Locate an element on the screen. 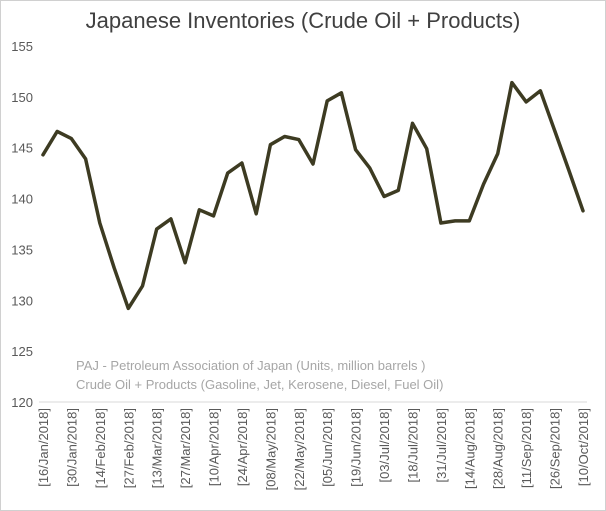 The height and width of the screenshot is (511, 606). y-tick-label: 125 is located at coordinates (22, 351).